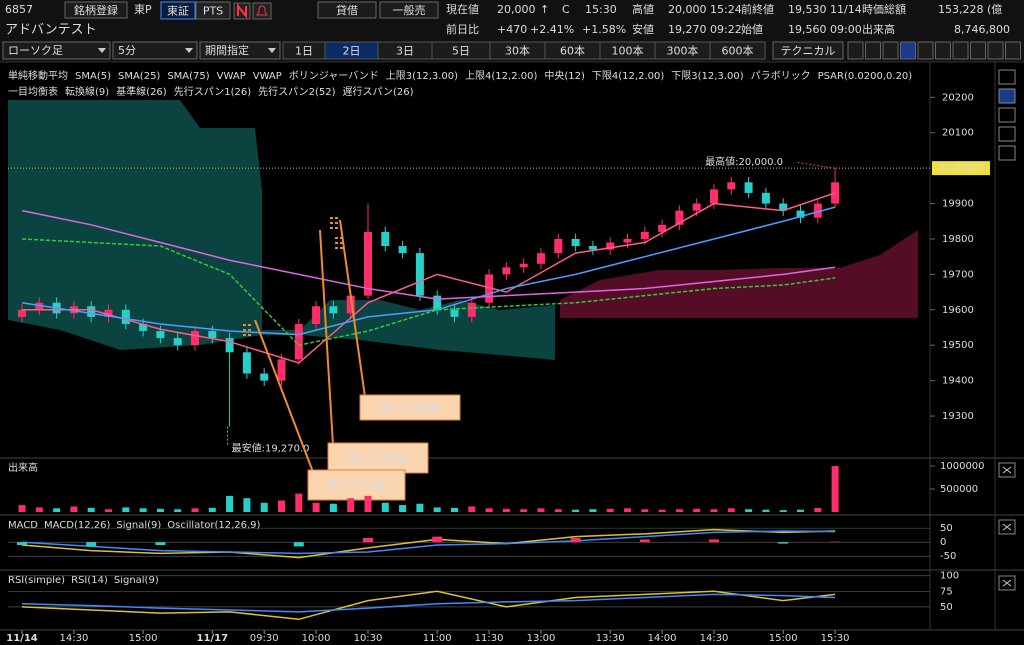  I want to click on legend-entry: 先行スパン1(26), so click(212, 91).